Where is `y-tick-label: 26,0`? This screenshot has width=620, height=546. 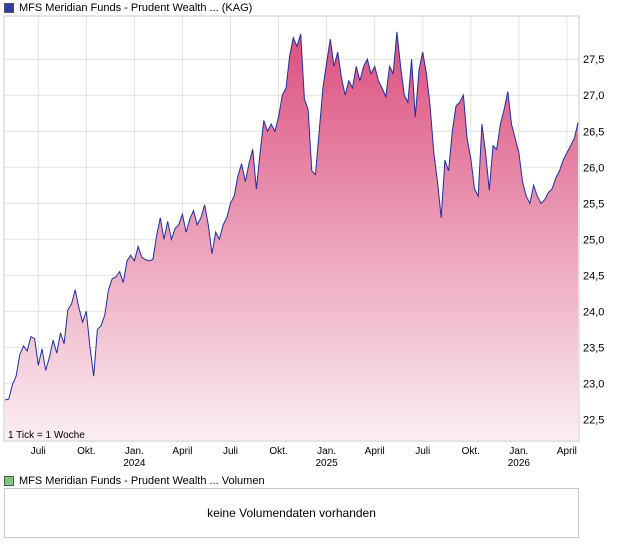 y-tick-label: 26,0 is located at coordinates (593, 168).